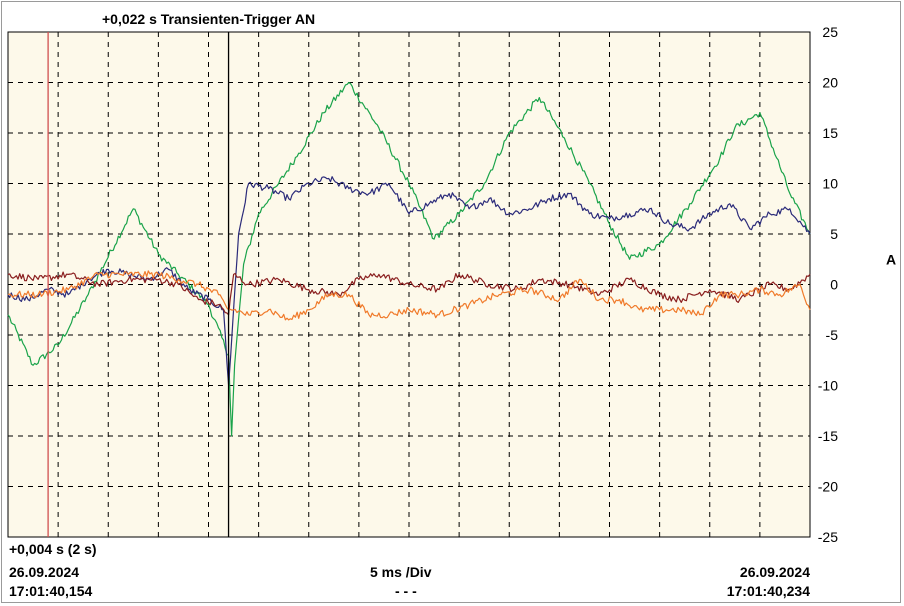  What do you see at coordinates (891, 259) in the screenshot?
I see `y-axis-unit-label: A` at bounding box center [891, 259].